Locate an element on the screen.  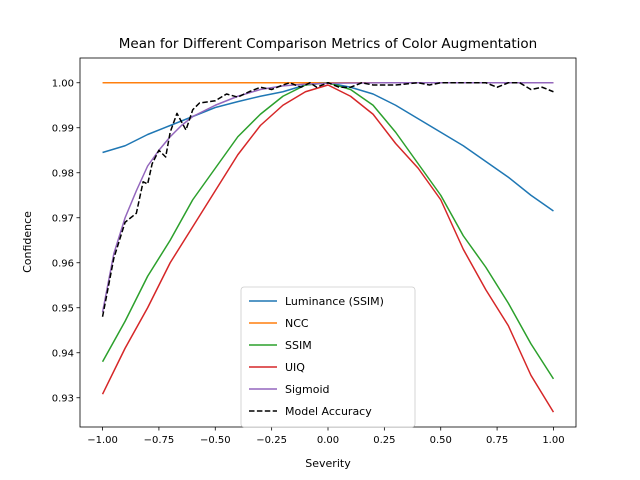
y-tick-label: 1.00 is located at coordinates (63, 83).